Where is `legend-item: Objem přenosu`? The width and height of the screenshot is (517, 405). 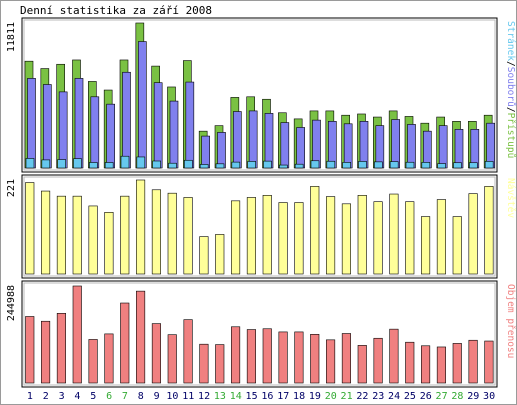
legend-item: Objem přenosu is located at coordinates (510, 321).